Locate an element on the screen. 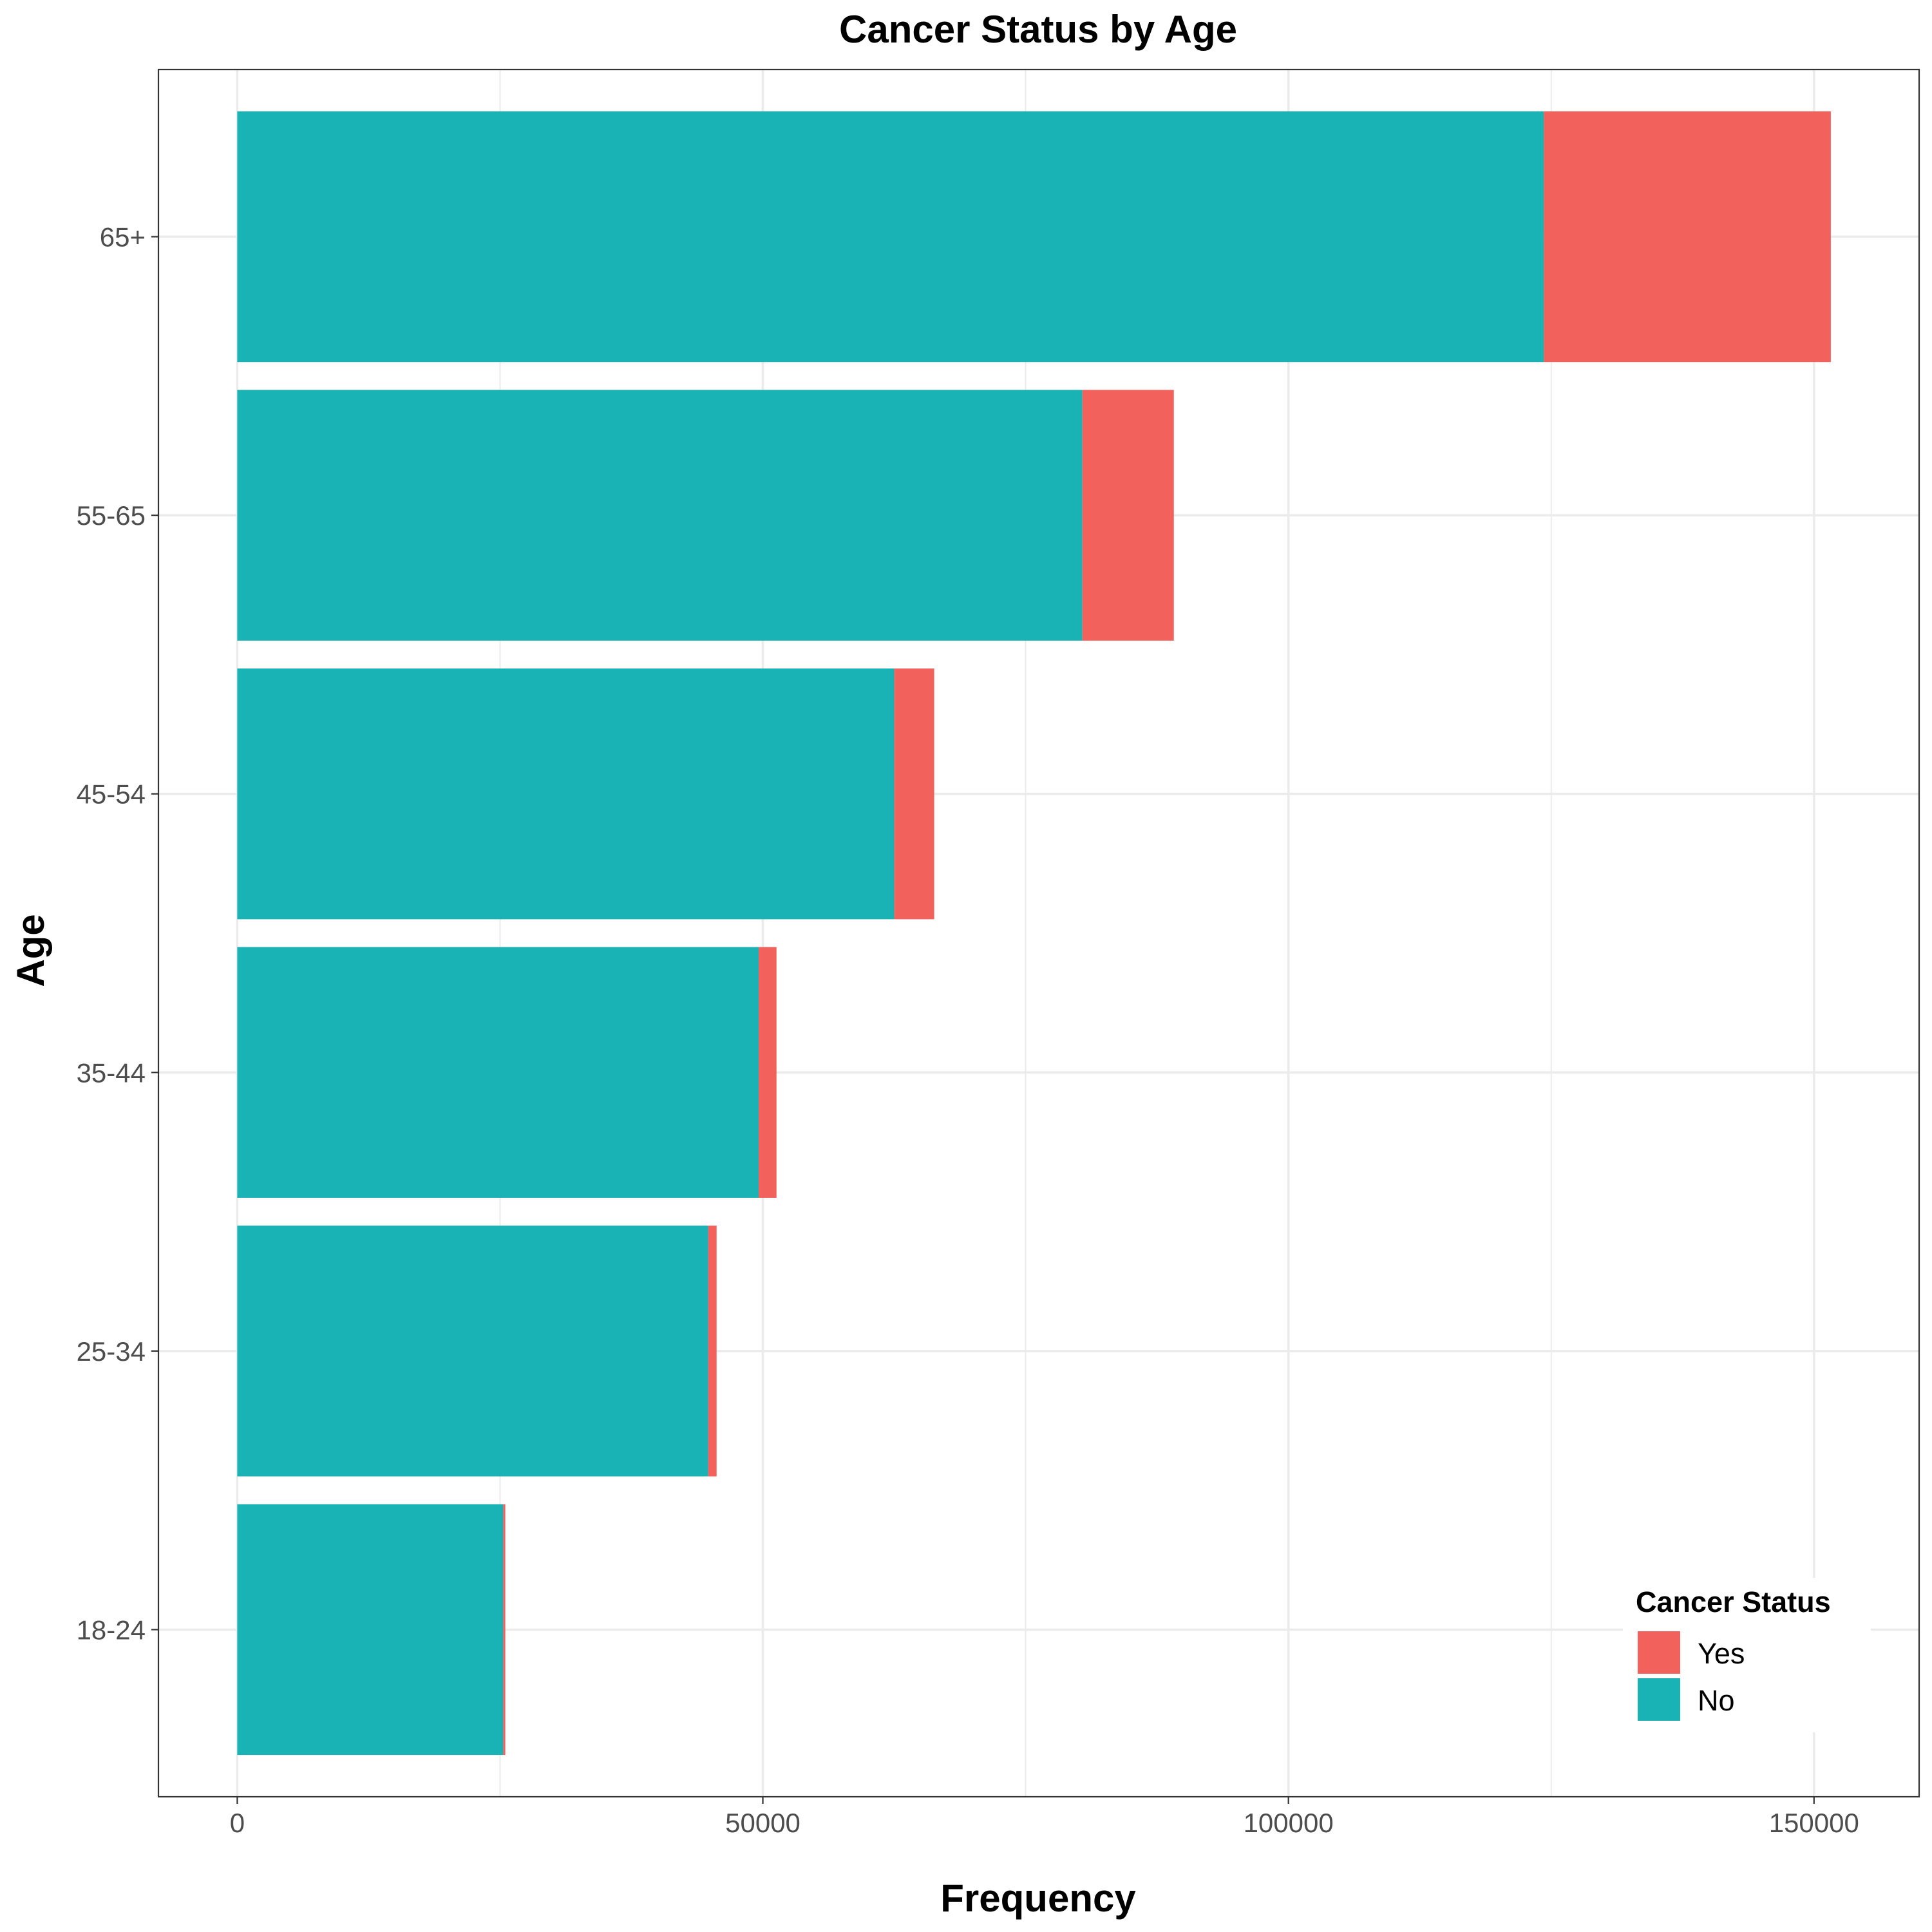 This screenshot has width=1932, height=1932. legend: Cancer Status Yes No is located at coordinates (1747, 1655).